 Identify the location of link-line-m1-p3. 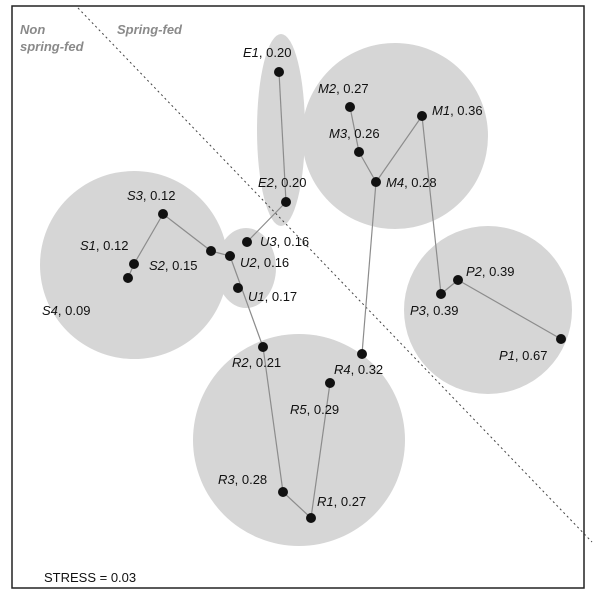
(431, 205).